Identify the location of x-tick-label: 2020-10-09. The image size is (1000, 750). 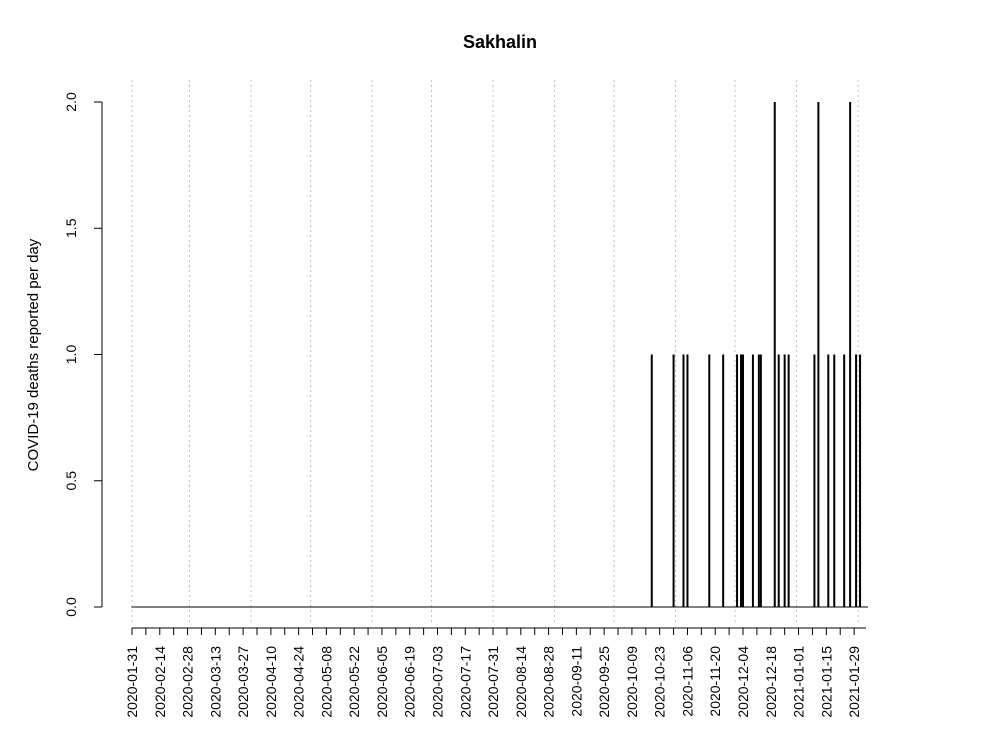
(632, 682).